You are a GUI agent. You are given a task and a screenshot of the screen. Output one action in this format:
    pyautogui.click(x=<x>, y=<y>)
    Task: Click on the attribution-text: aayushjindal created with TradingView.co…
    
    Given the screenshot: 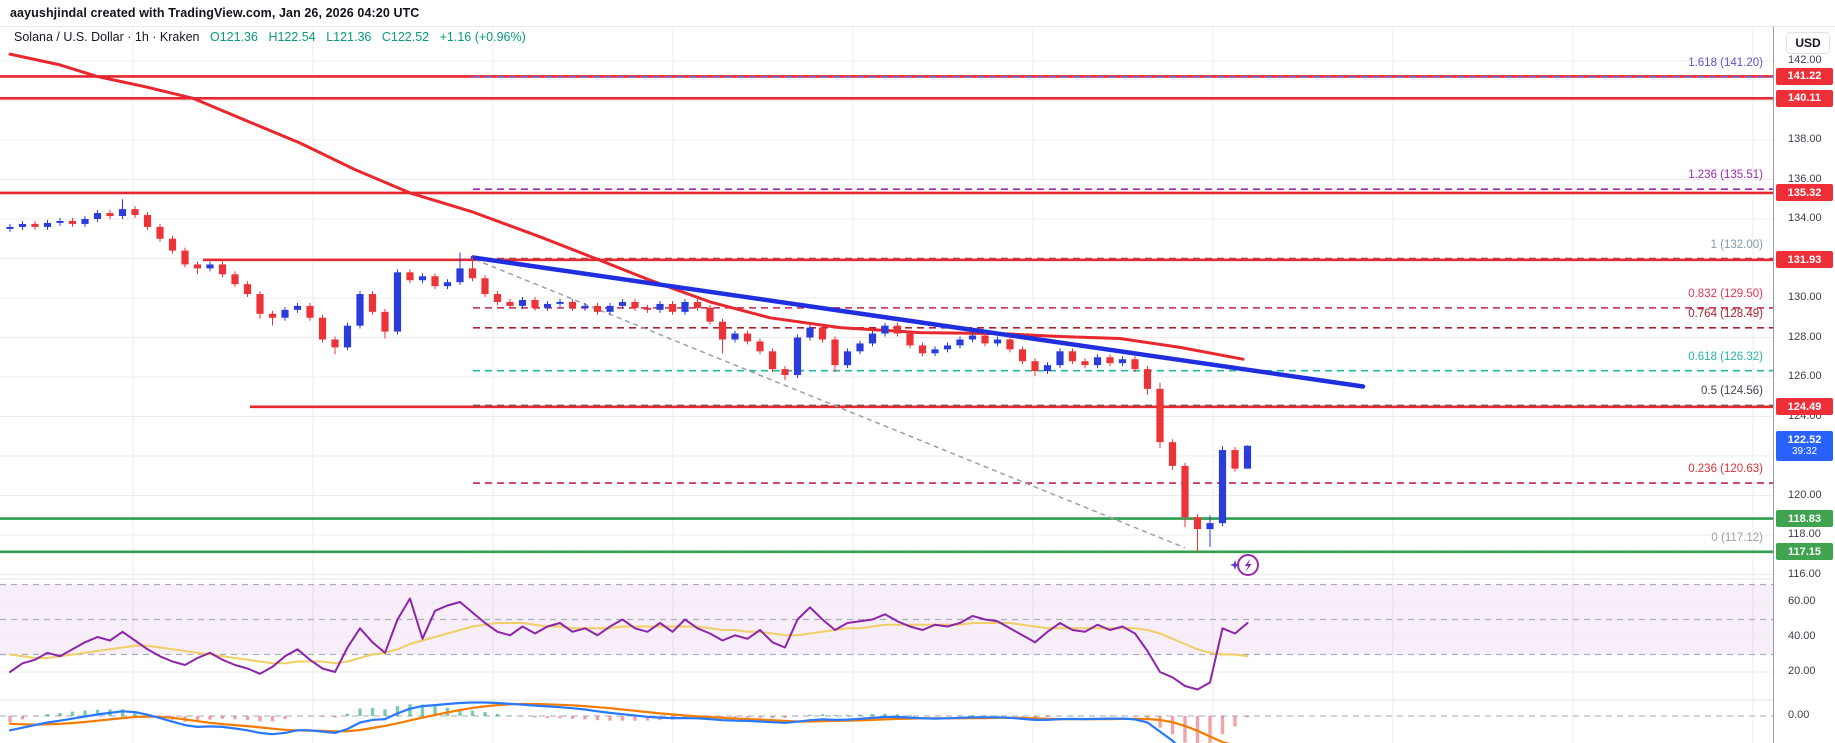 What is the action you would take?
    pyautogui.click(x=215, y=13)
    